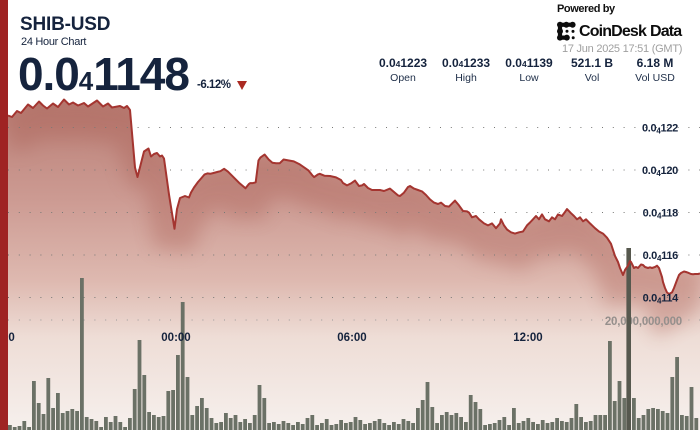  Describe the element at coordinates (660, 129) in the screenshot. I see `svg-text: 0.04122` at that location.